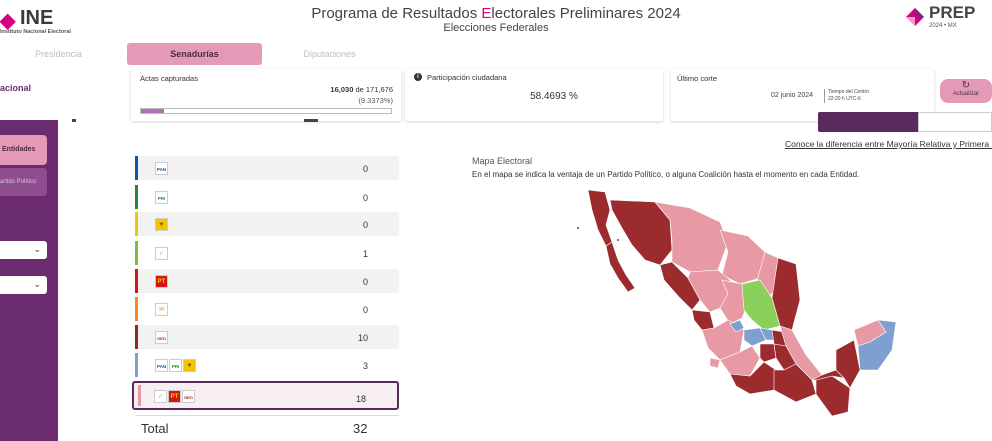  Describe the element at coordinates (848, 364) in the screenshot. I see `map-state-campeche` at that location.